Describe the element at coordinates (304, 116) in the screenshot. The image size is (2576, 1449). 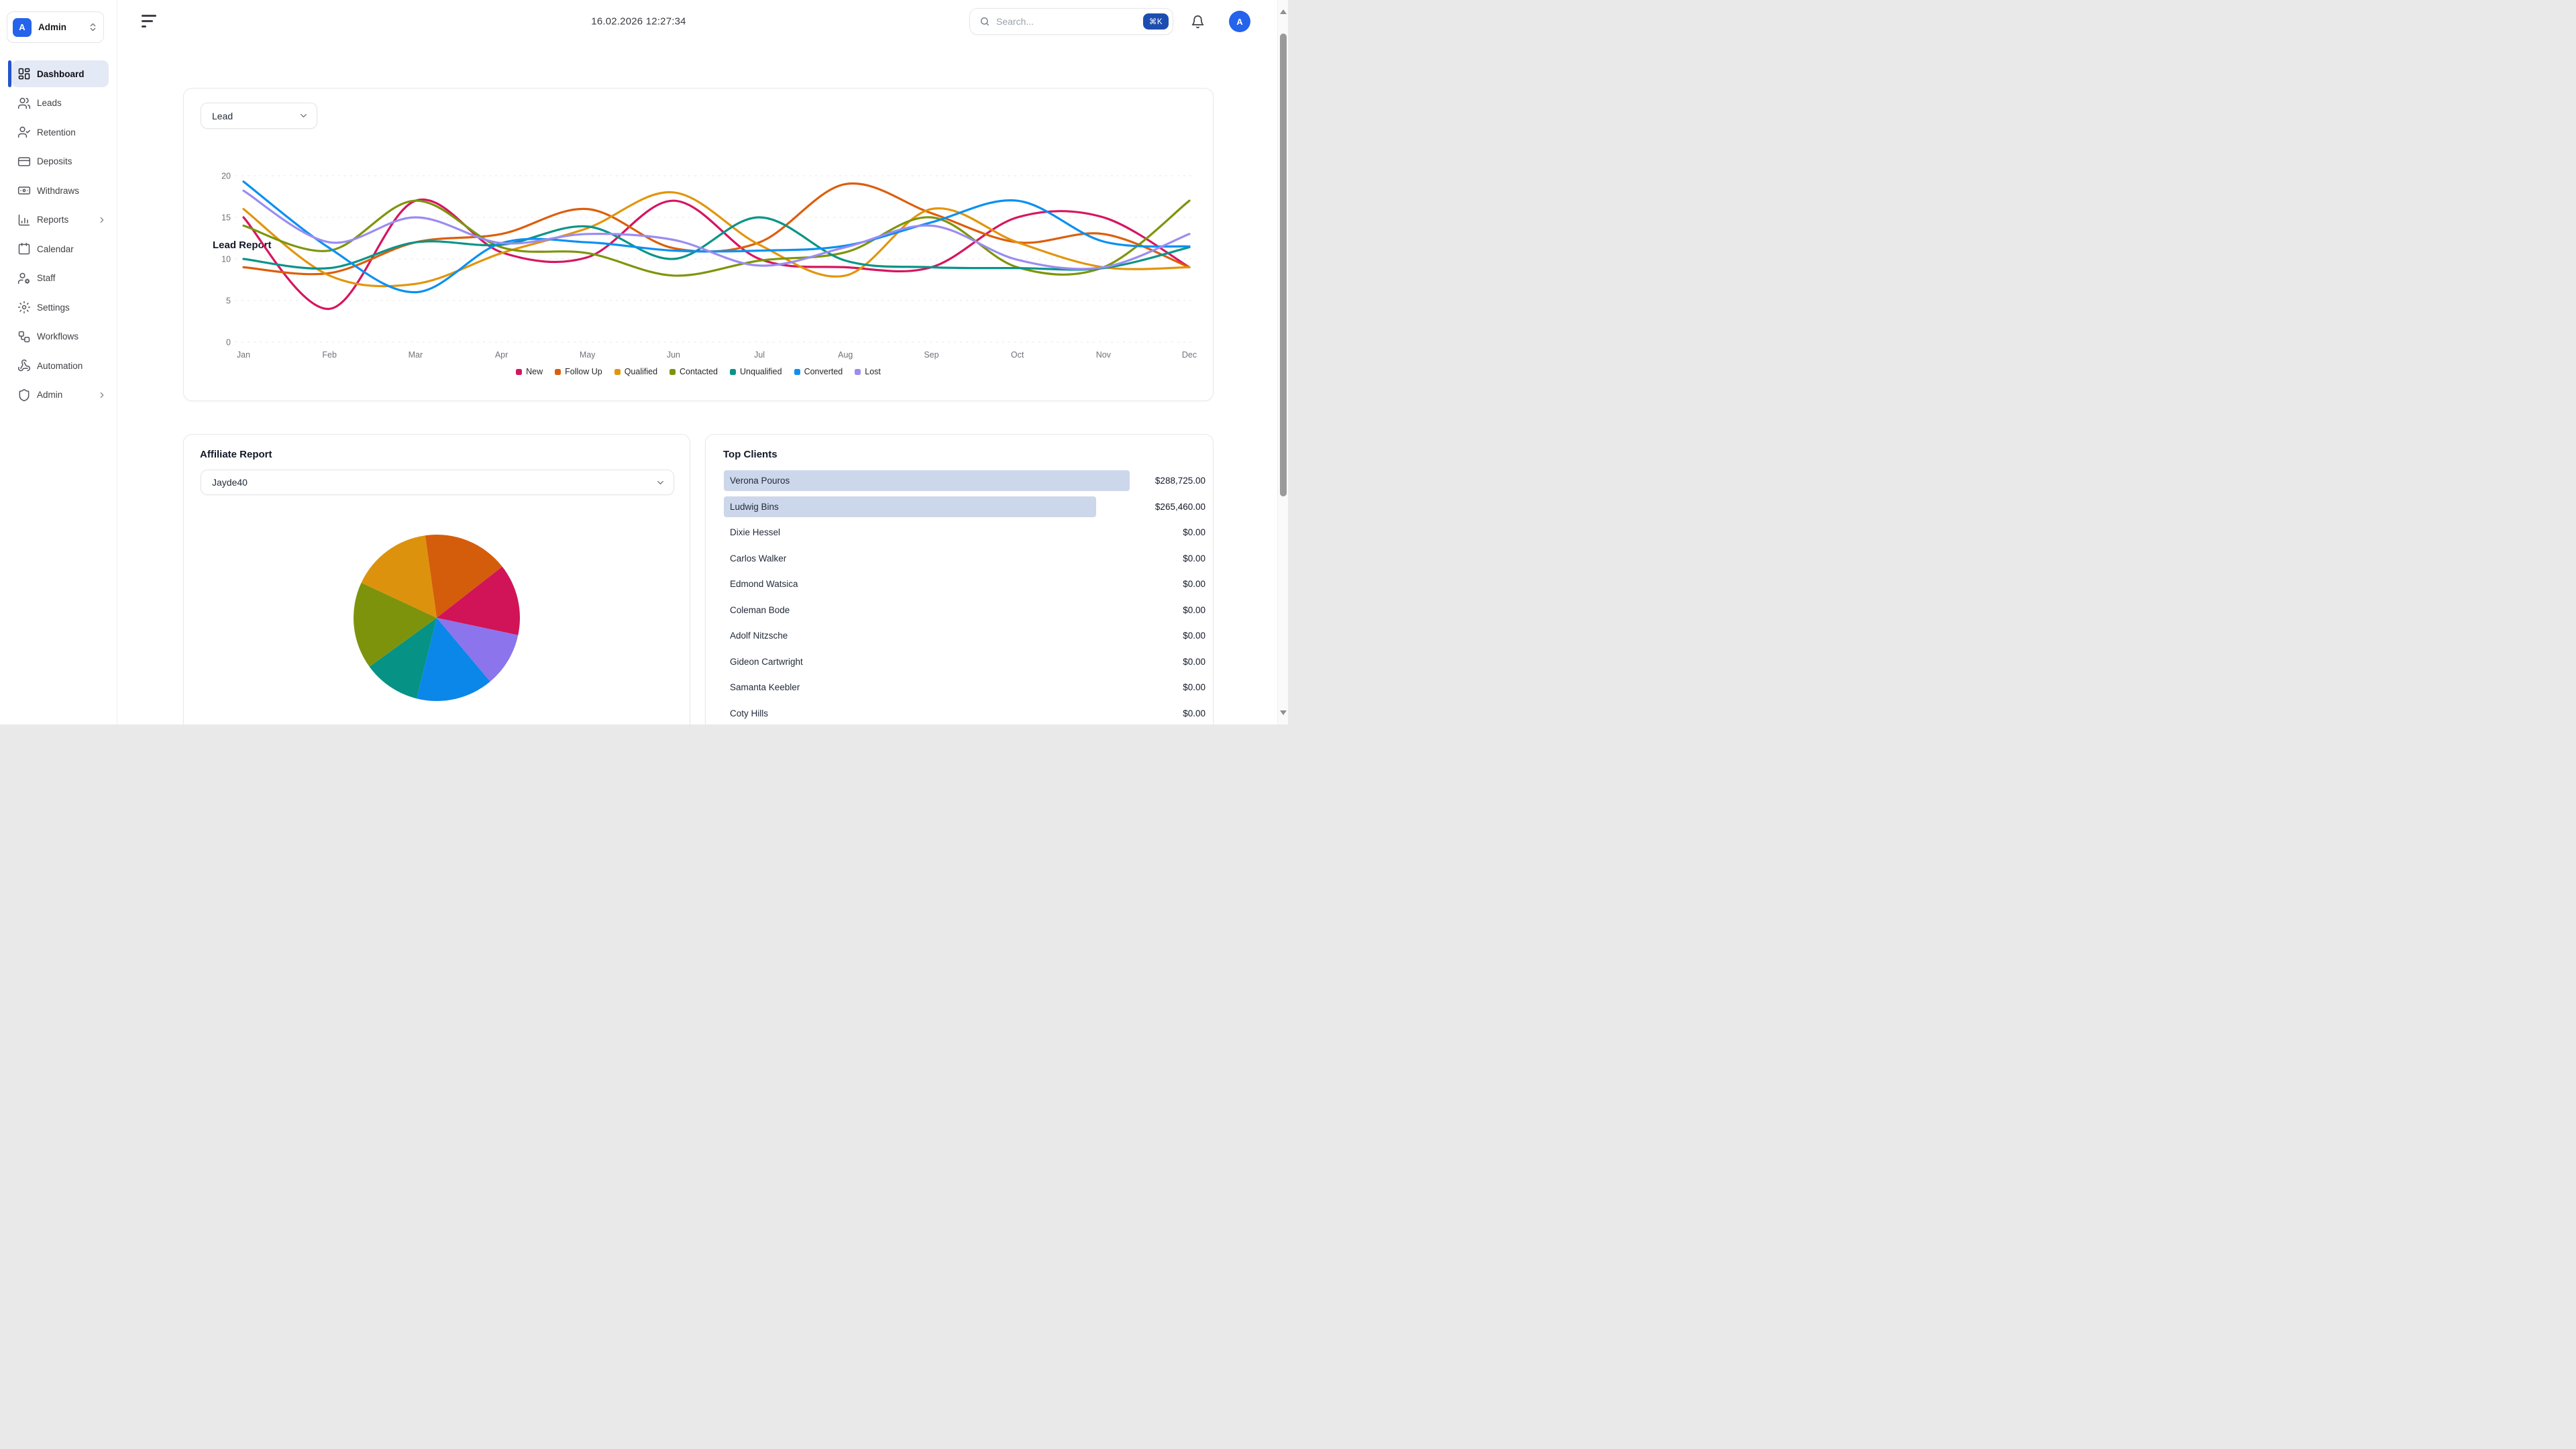
I see `chevron-down-icon` at that location.